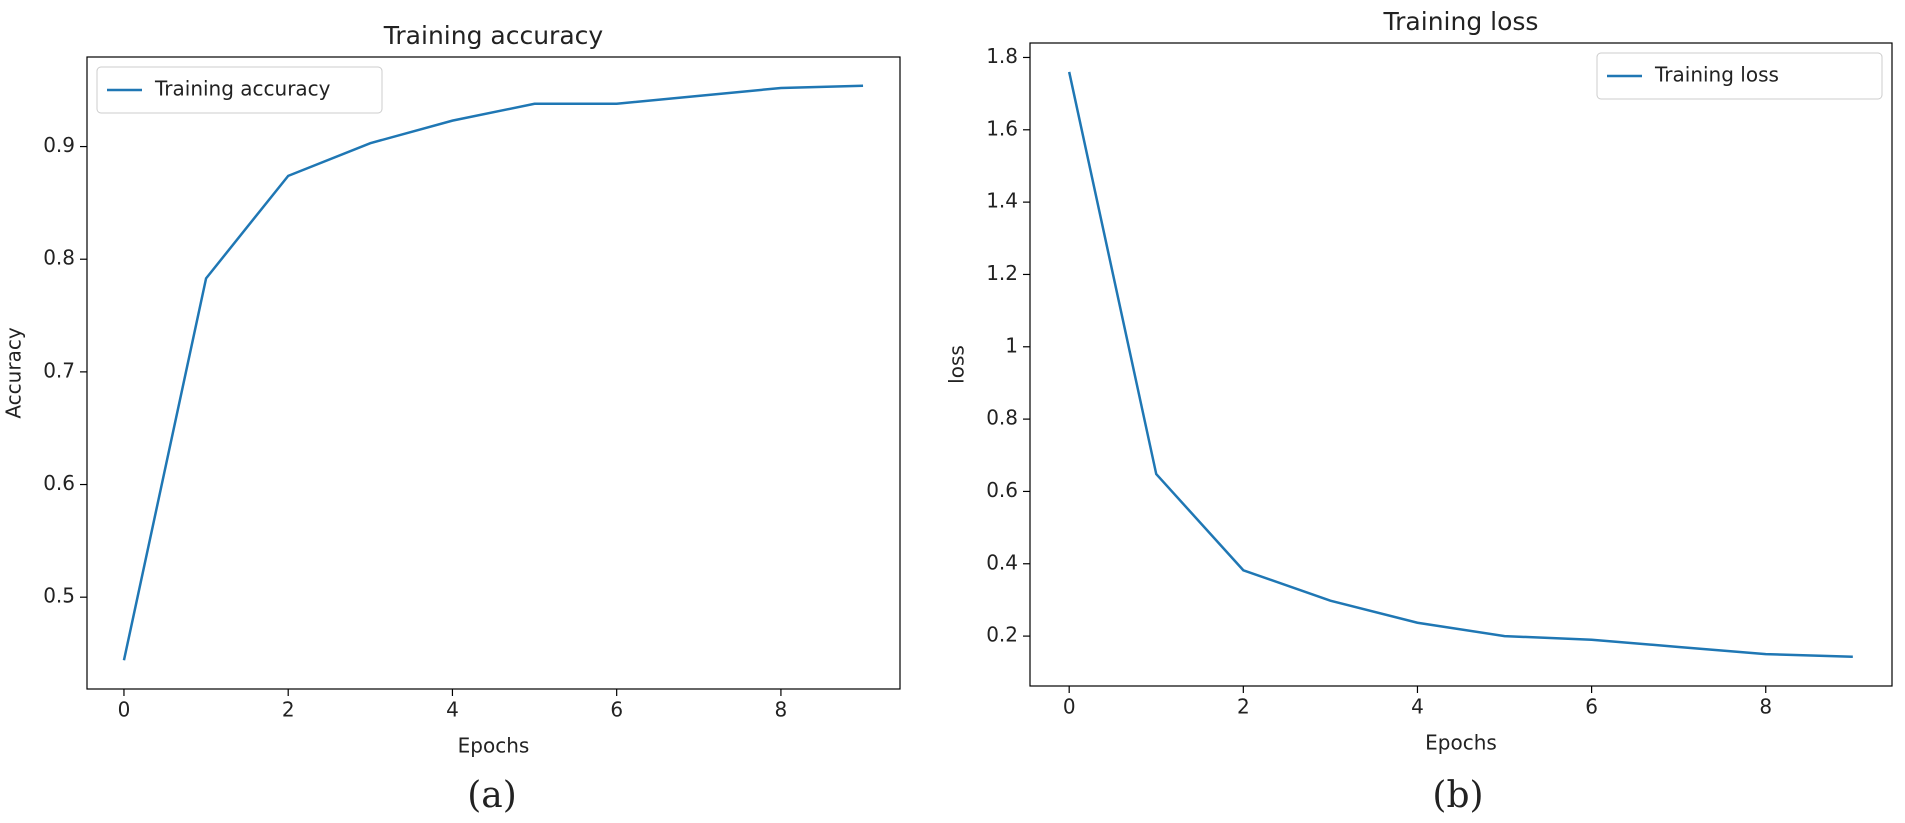 The width and height of the screenshot is (1905, 823). What do you see at coordinates (1002, 128) in the screenshot?
I see `y-tick-label: 1.6` at bounding box center [1002, 128].